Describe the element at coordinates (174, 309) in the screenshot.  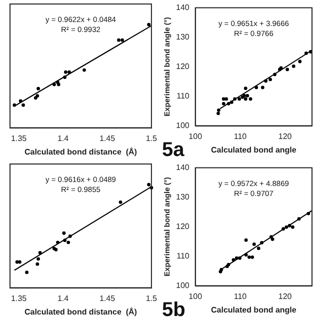
I see `text: 5b` at that location.